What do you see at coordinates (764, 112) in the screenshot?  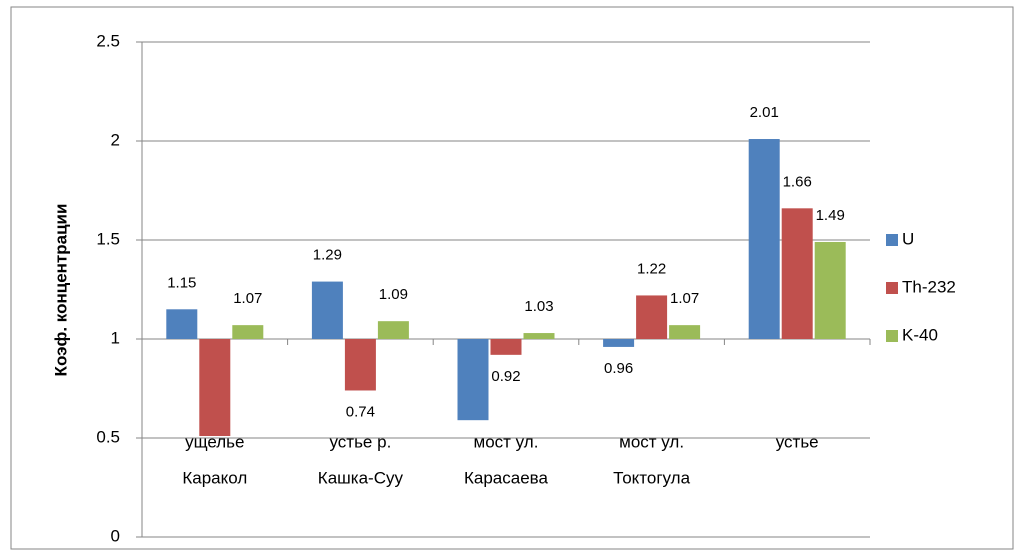 I see `data-label: 2.01` at bounding box center [764, 112].